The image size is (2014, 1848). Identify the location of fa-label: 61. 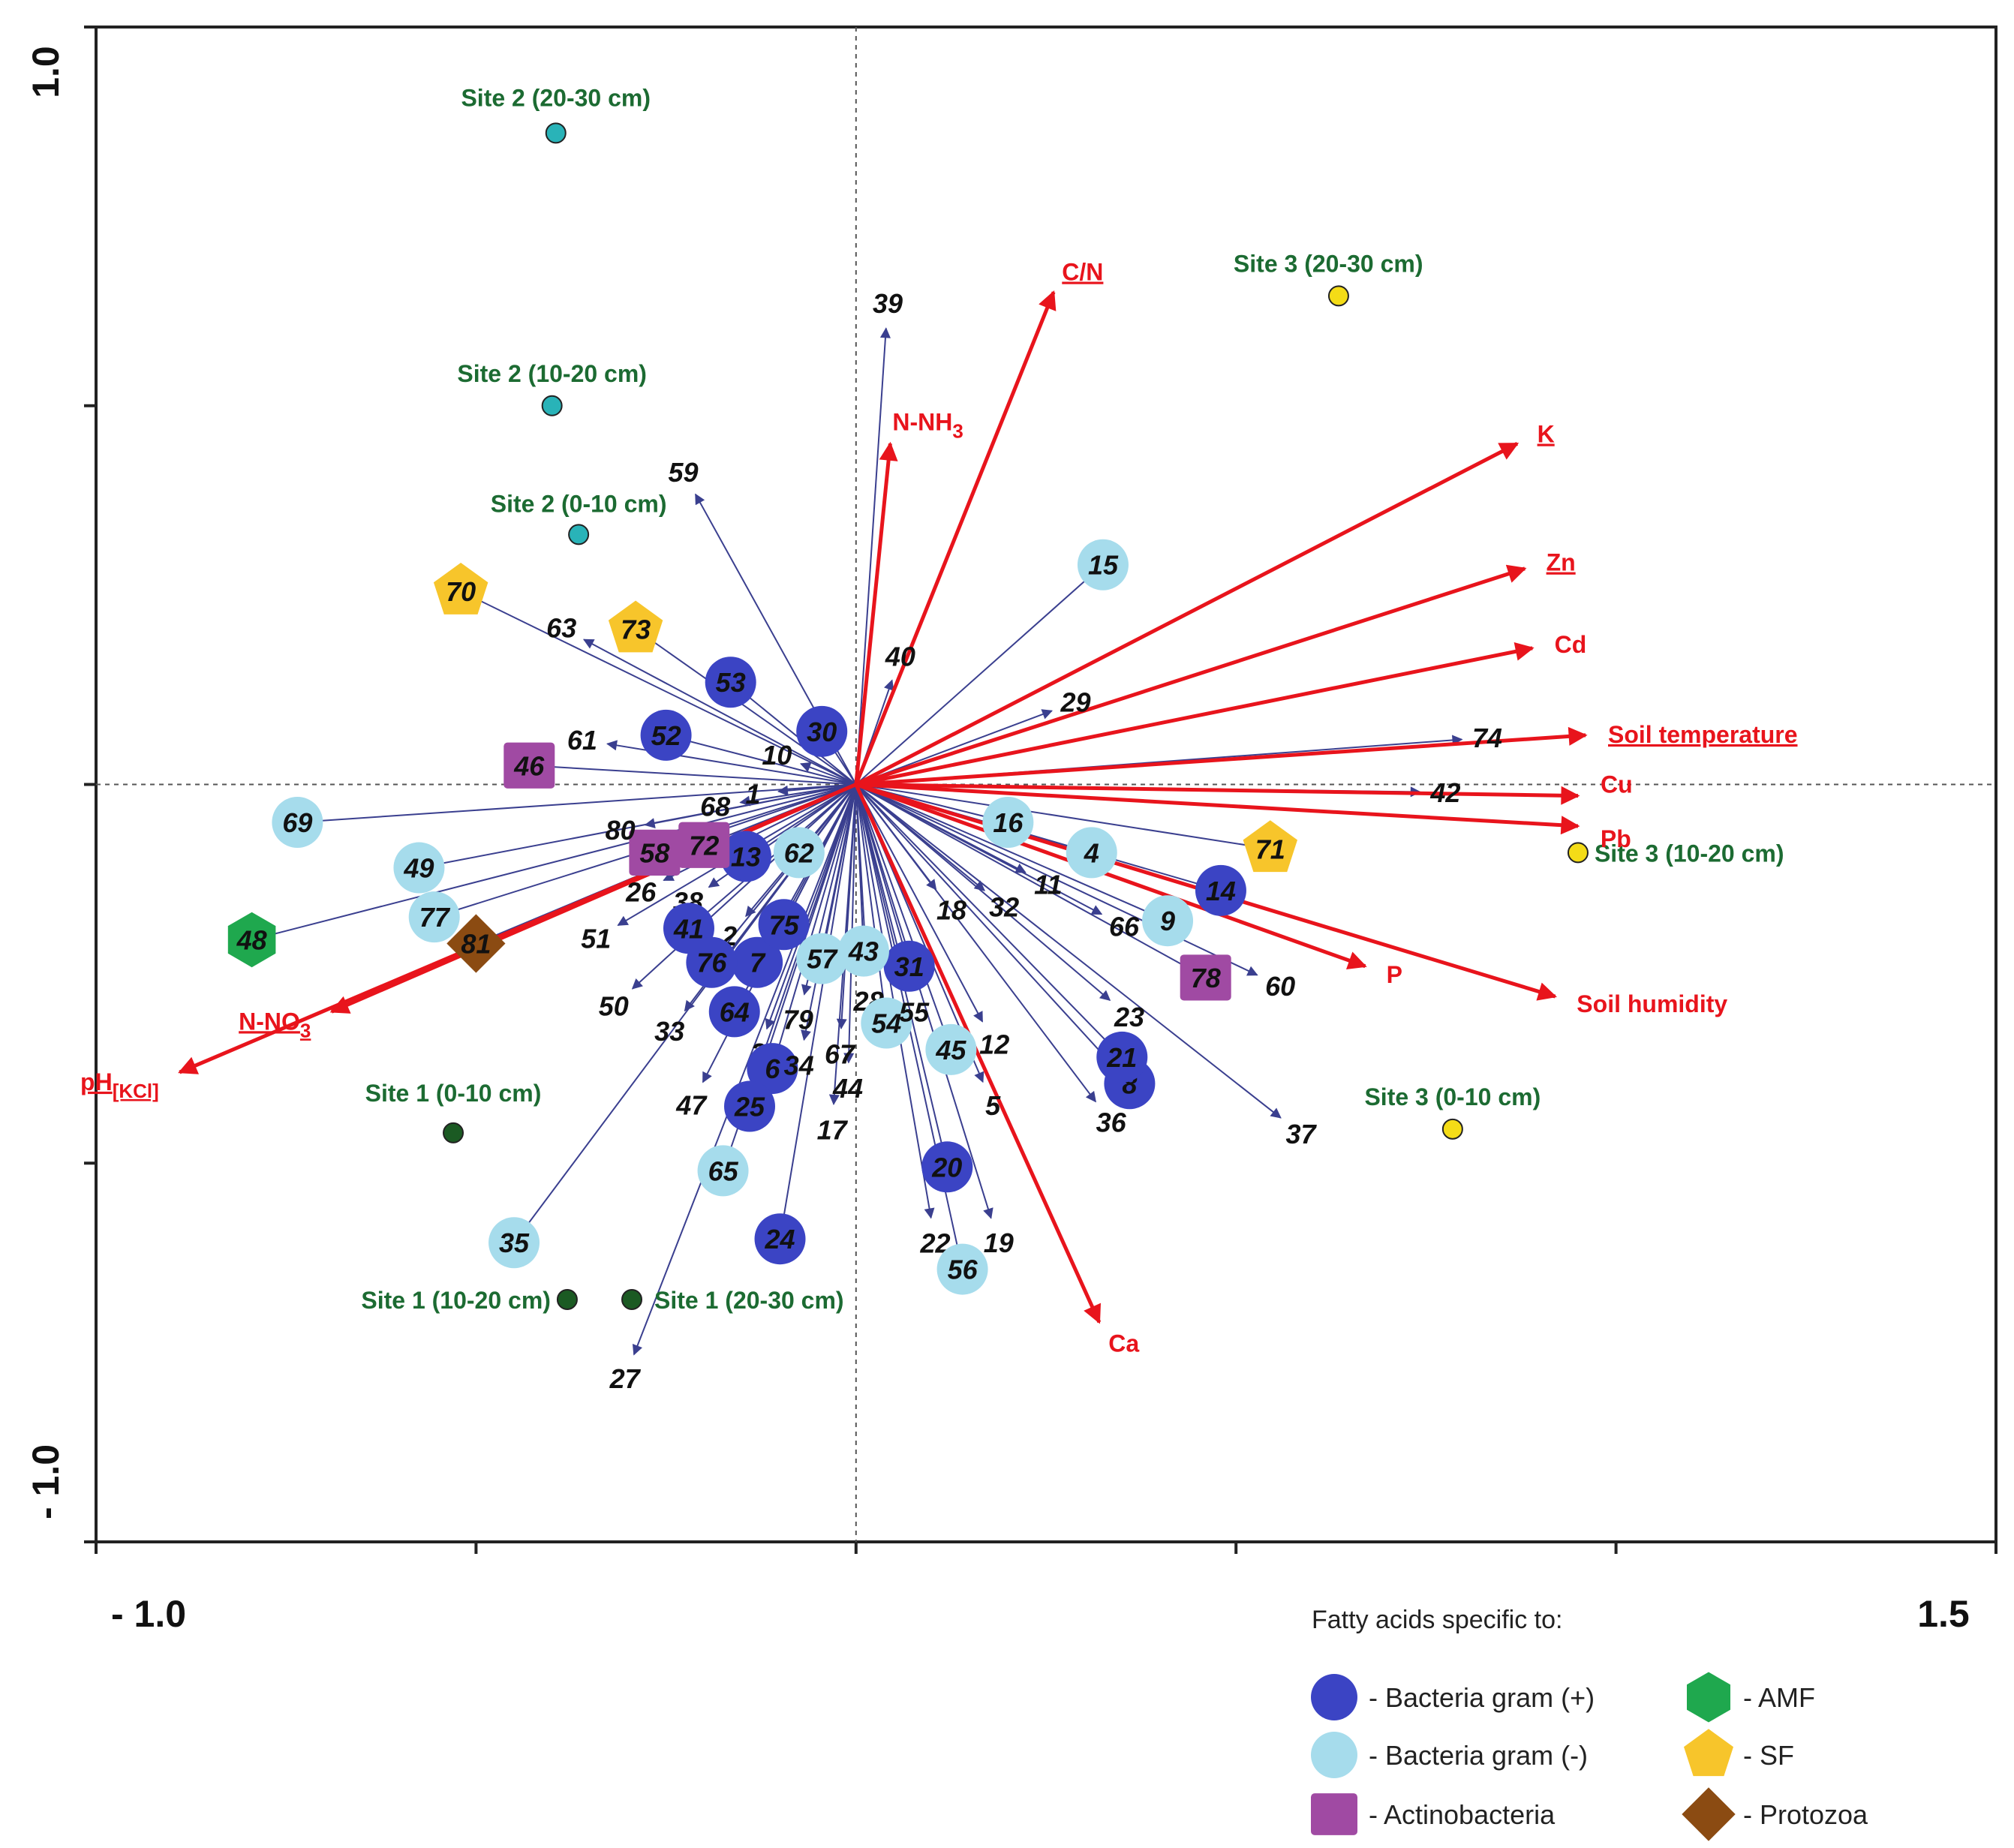
(582, 741).